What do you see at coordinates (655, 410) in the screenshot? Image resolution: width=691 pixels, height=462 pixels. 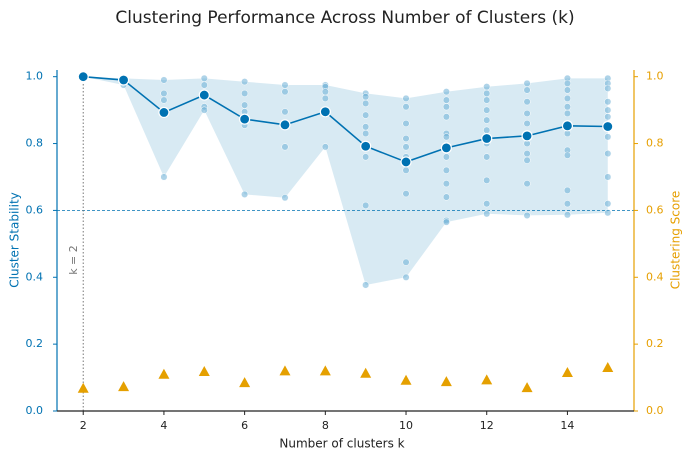 I see `y2-tick-label: 0.0` at bounding box center [655, 410].